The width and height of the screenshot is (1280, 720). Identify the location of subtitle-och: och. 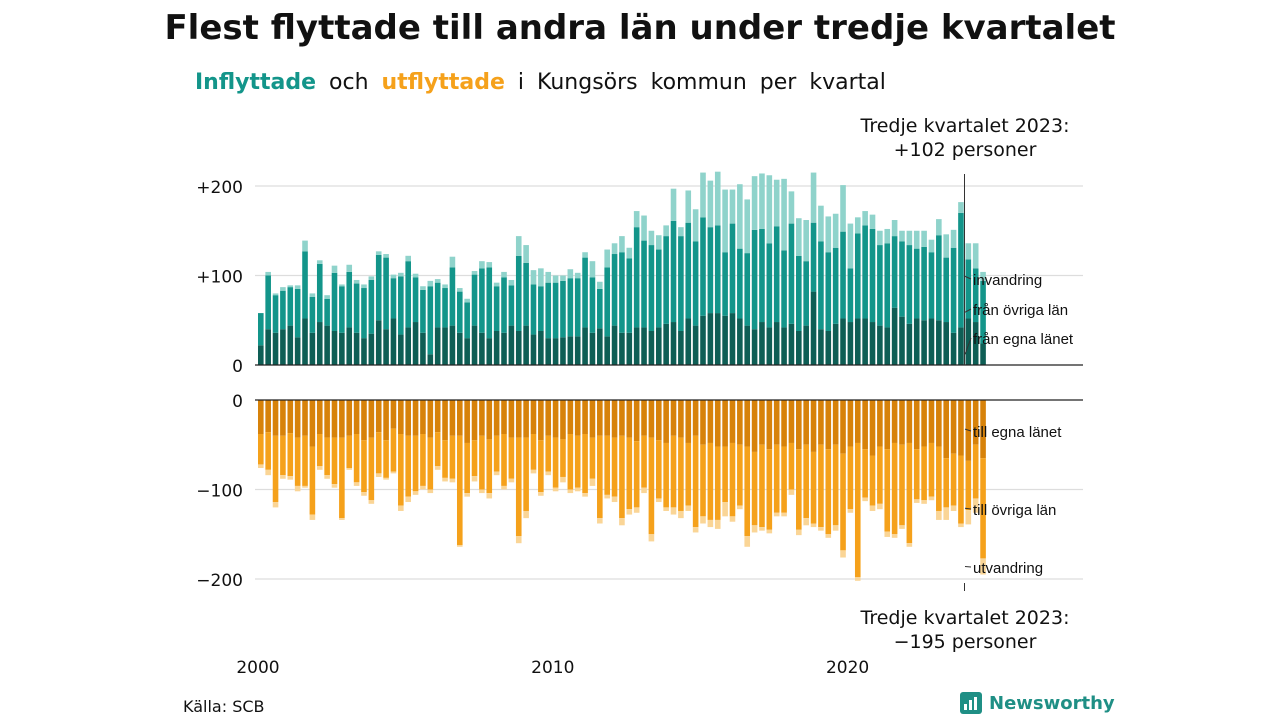
(349, 82).